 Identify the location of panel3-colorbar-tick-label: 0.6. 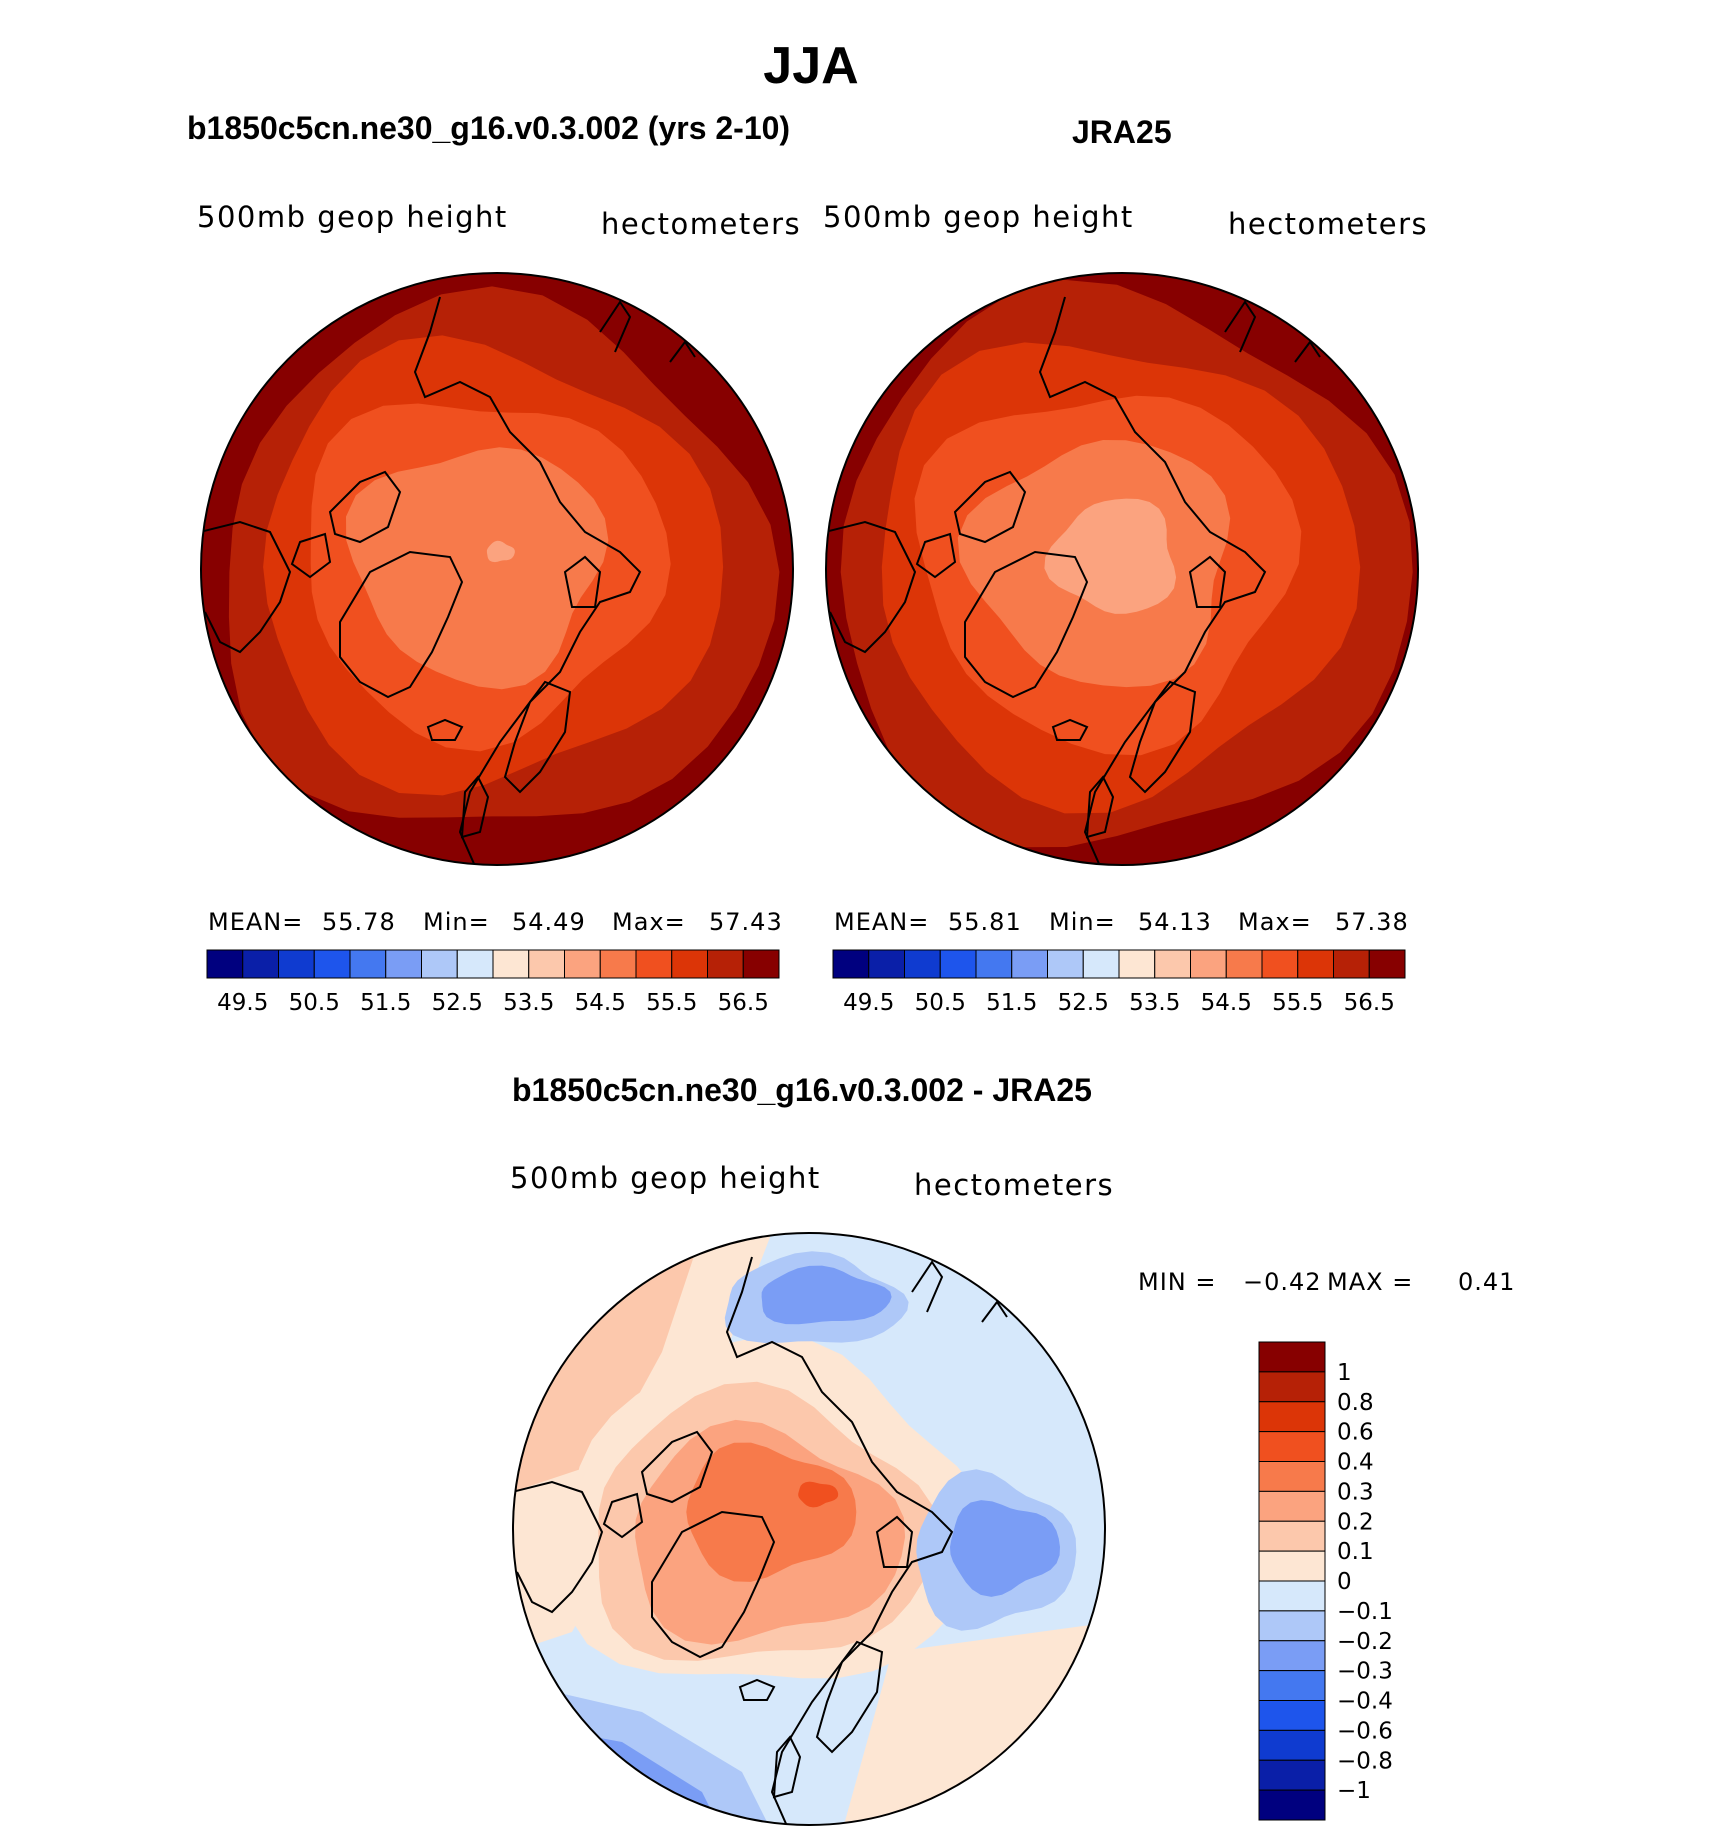
(1355, 1433).